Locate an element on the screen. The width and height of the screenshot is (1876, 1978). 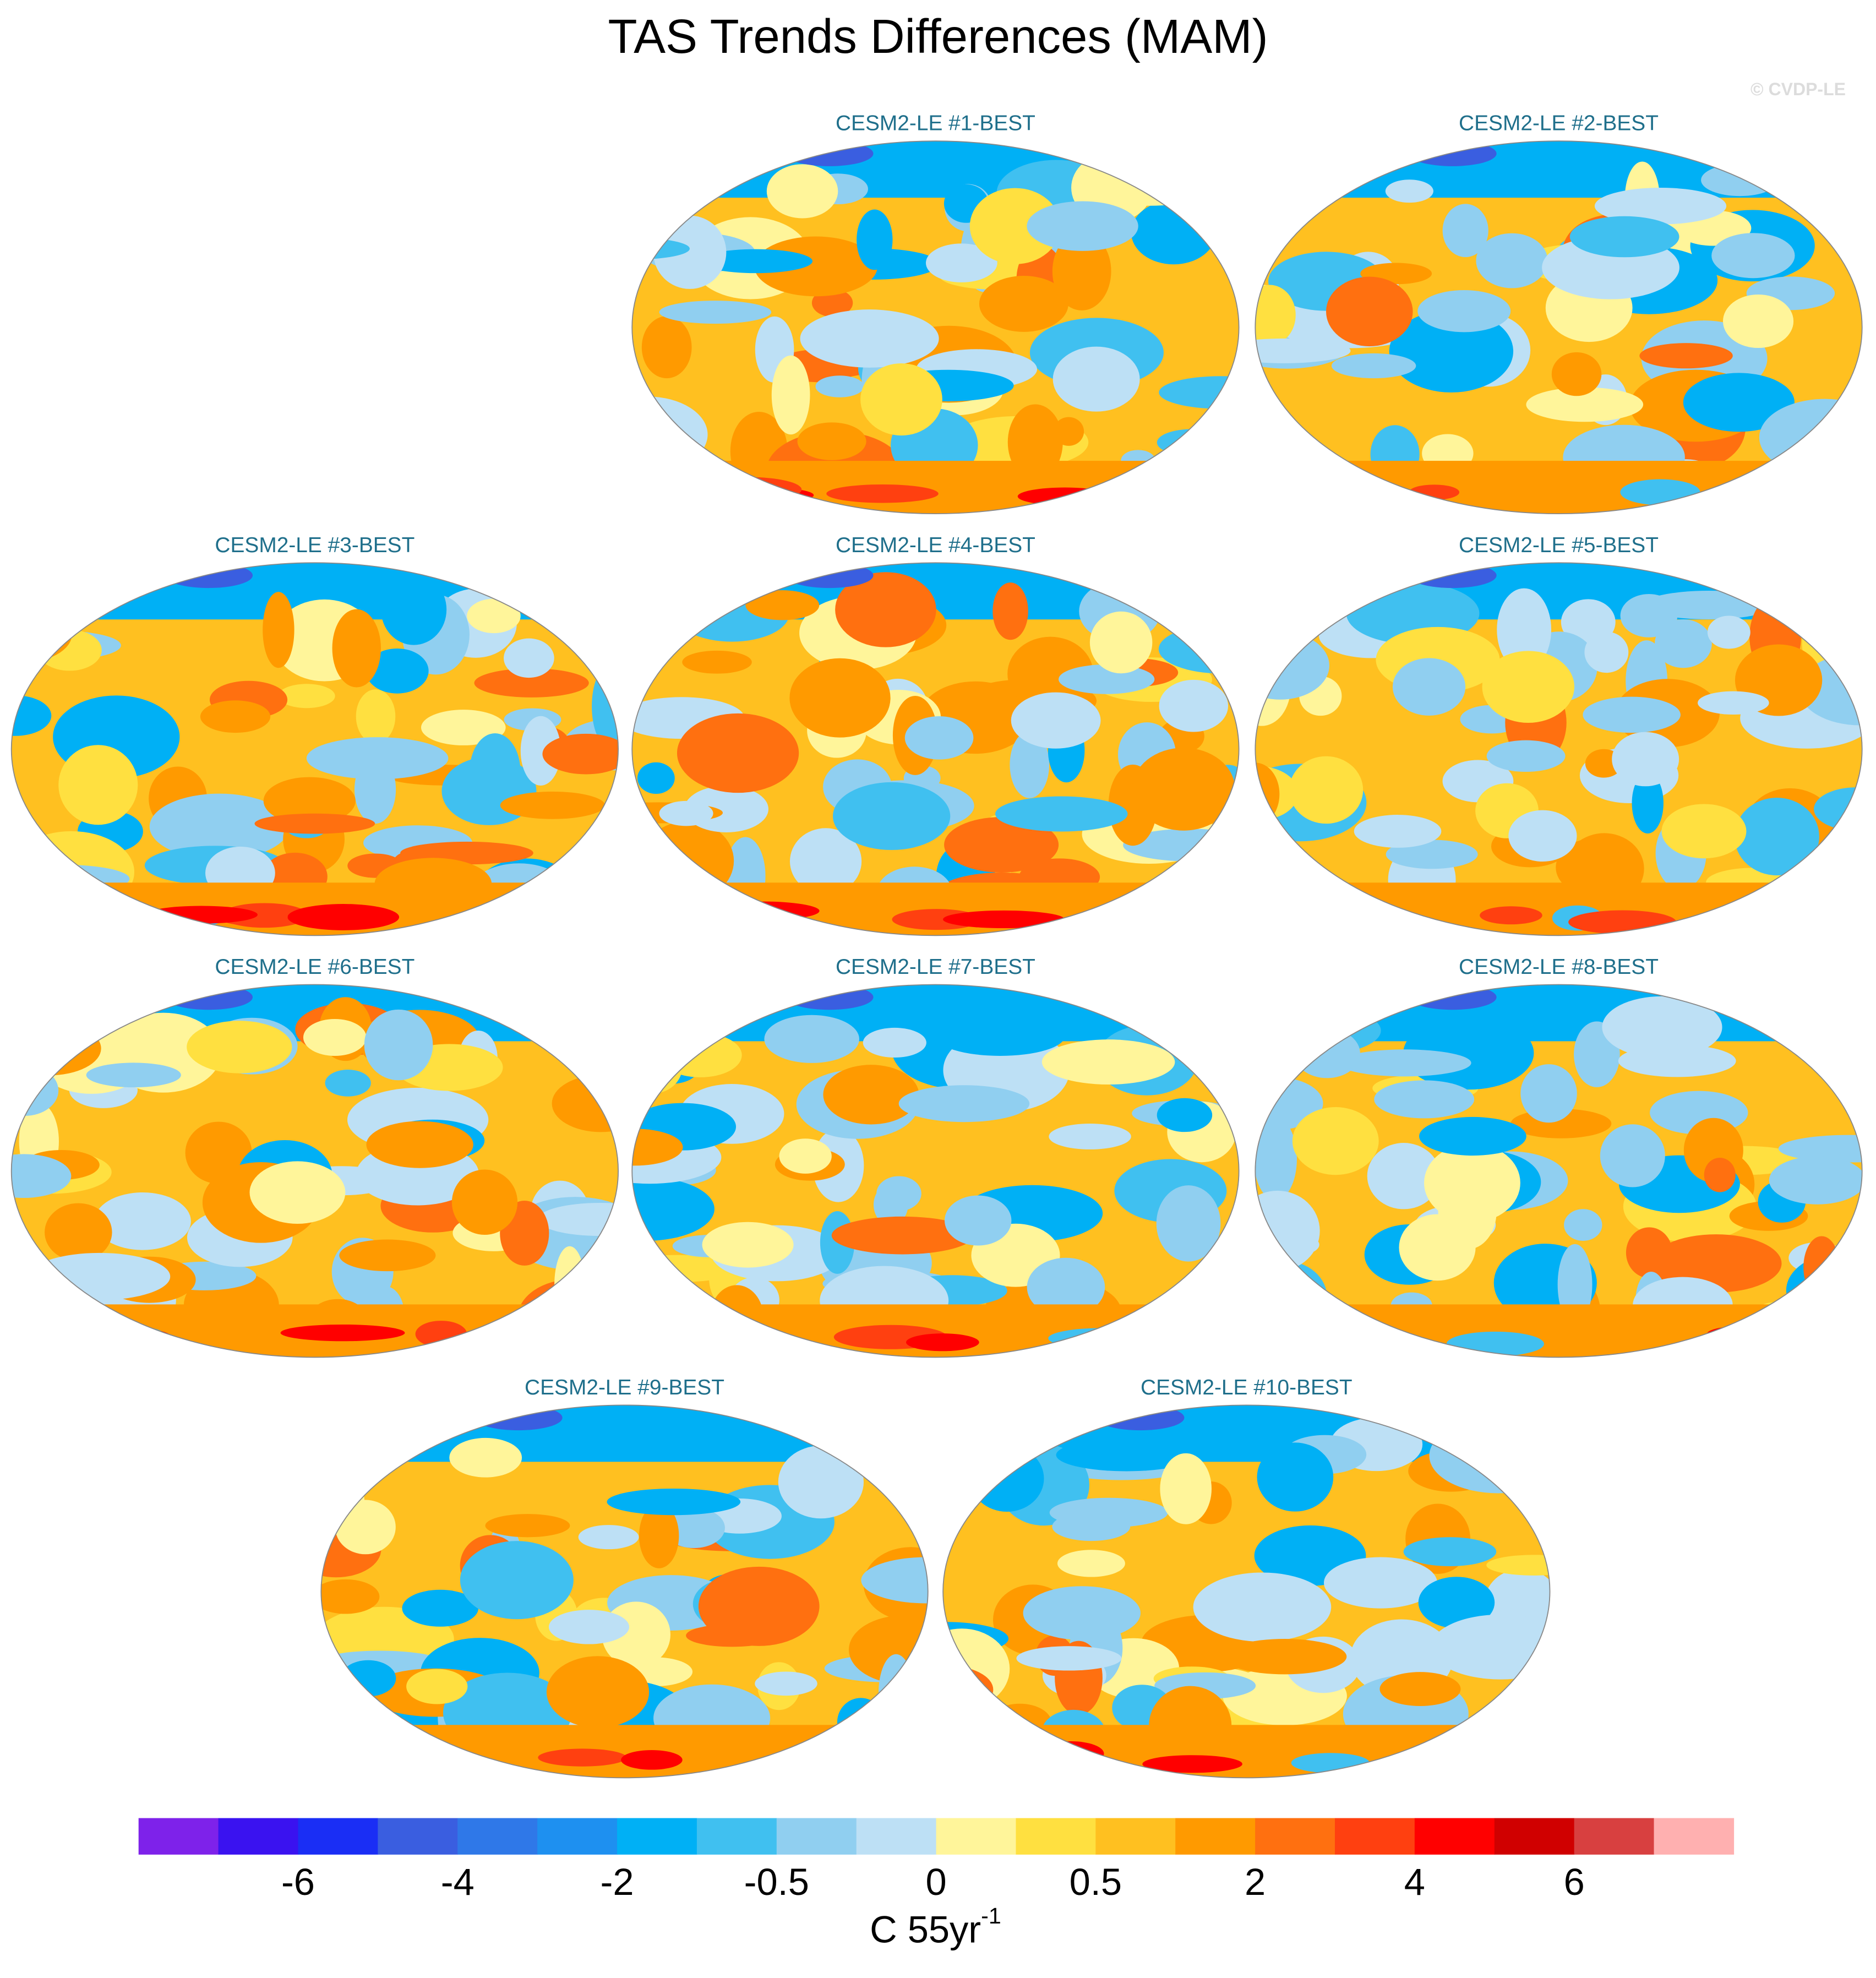
colorbar-units: C 55yr-1 is located at coordinates (935, 1927).